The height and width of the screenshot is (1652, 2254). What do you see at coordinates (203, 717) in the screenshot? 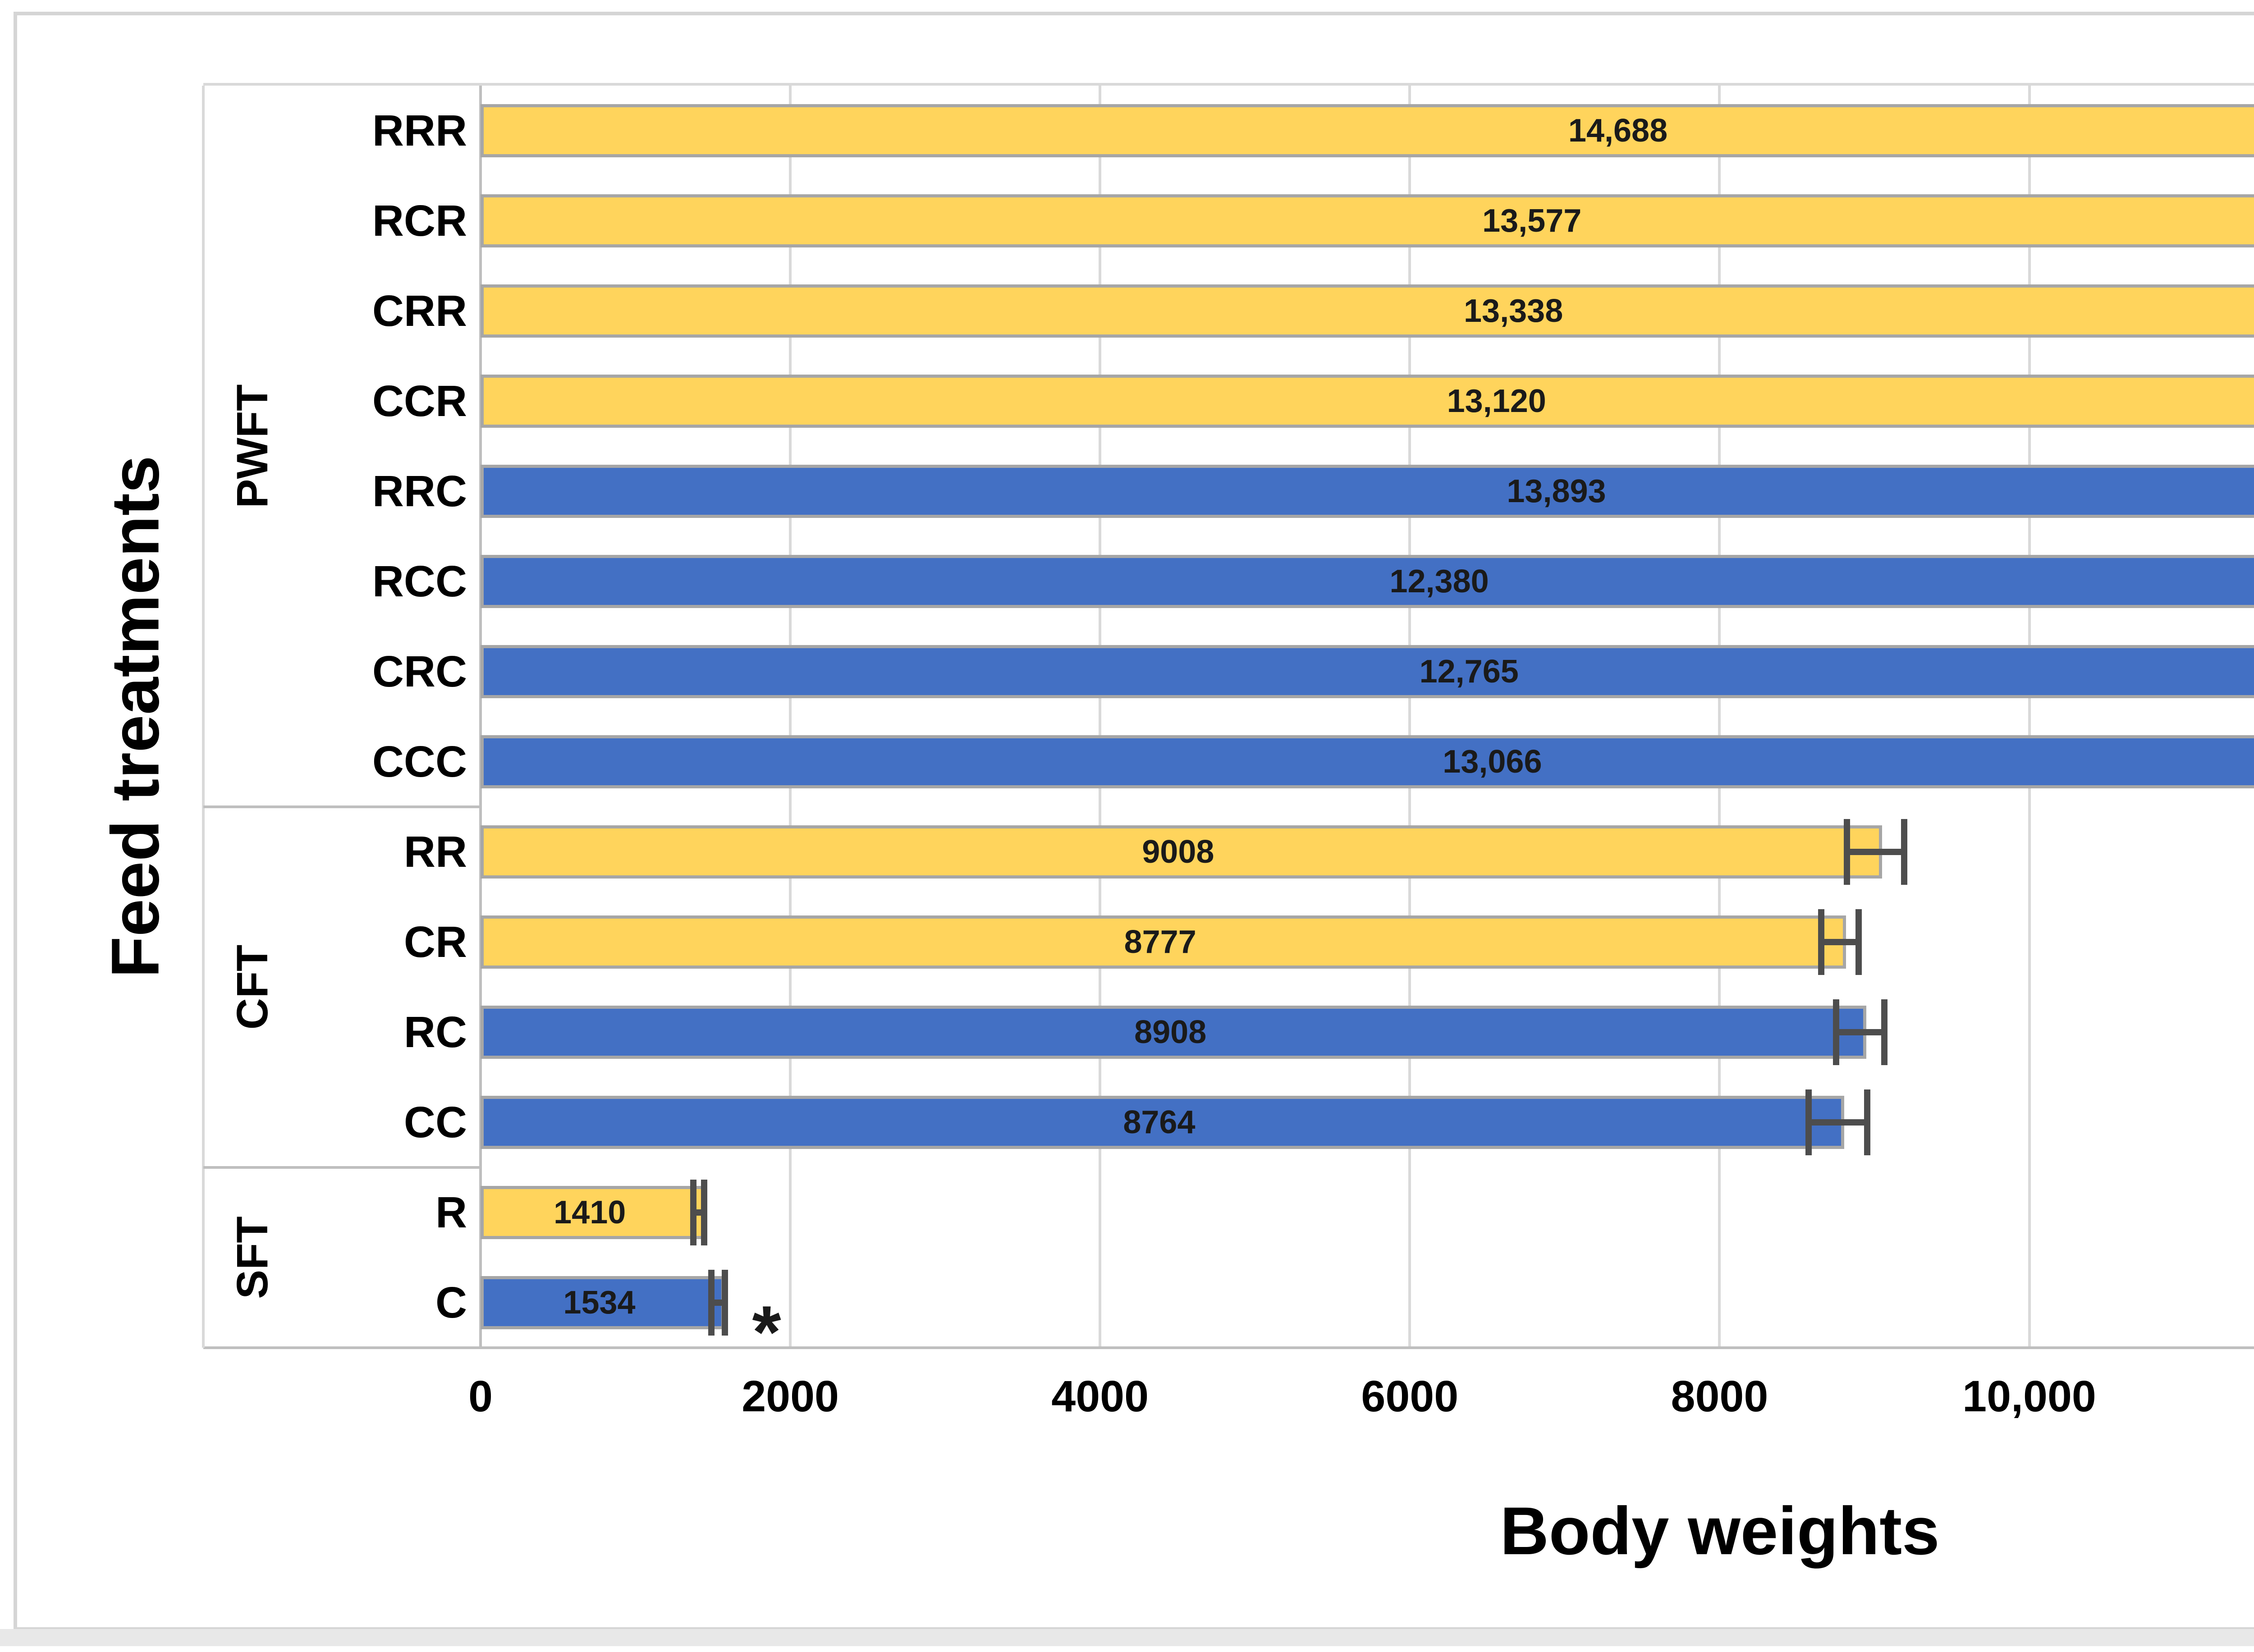
I see `category-box-left-border` at bounding box center [203, 717].